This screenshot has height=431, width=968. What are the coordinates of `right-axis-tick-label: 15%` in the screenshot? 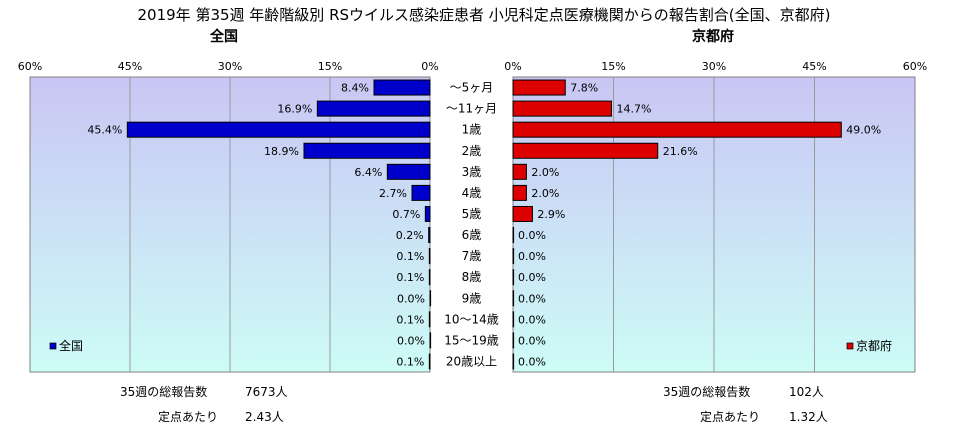 It's located at (613, 66).